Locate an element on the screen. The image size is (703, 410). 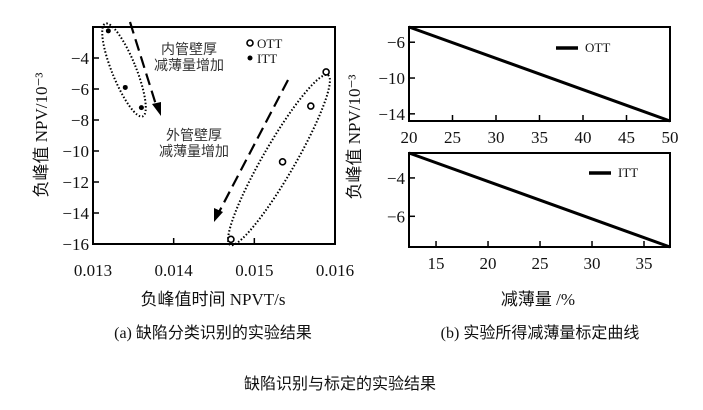
panel-b-ylabel: 负峰值 NPV/10⁻³ is located at coordinates (354, 136).